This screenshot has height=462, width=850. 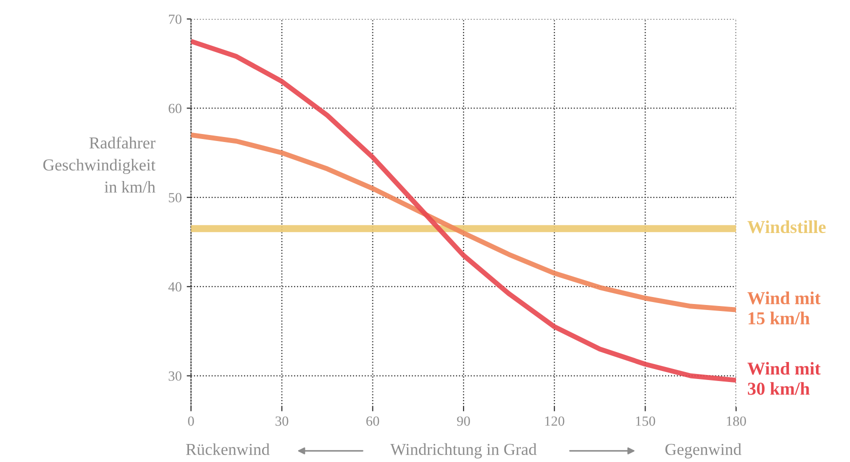 What do you see at coordinates (786, 227) in the screenshot?
I see `series-label: Windstille` at bounding box center [786, 227].